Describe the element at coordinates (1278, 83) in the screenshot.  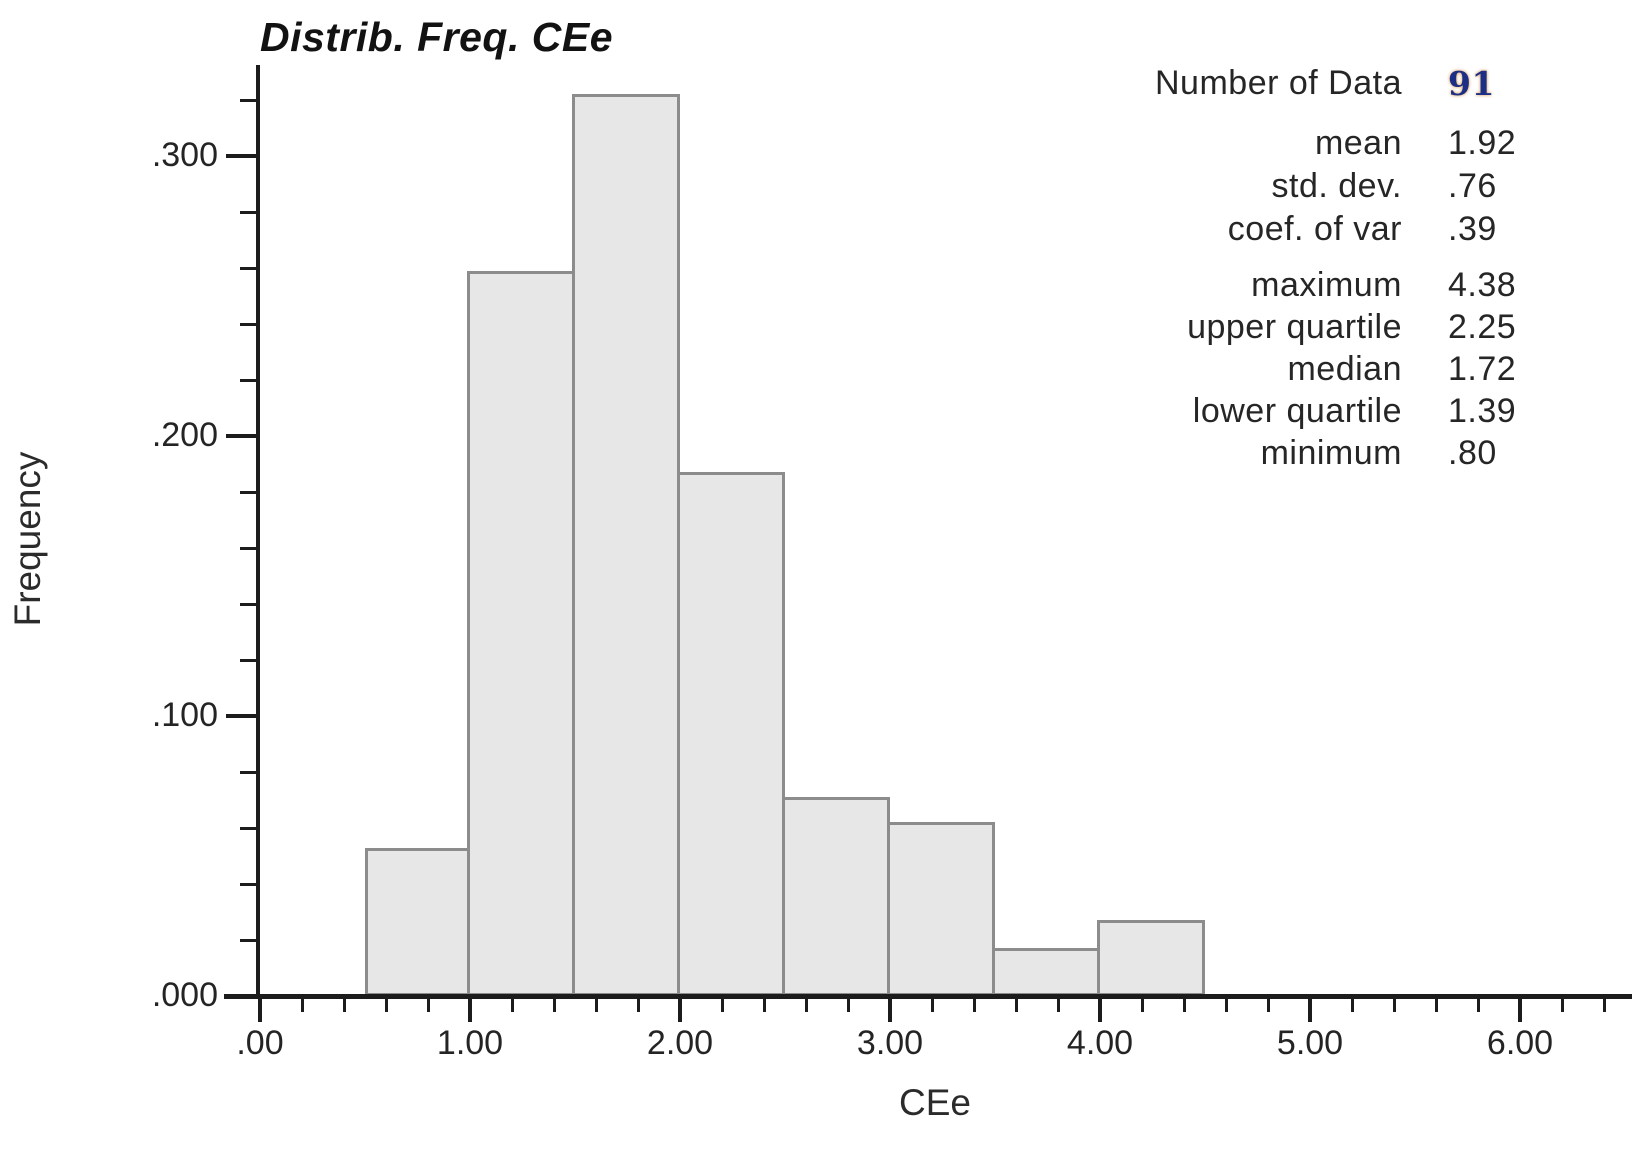
I see `stat-label-number-of-data: Number of Data` at that location.